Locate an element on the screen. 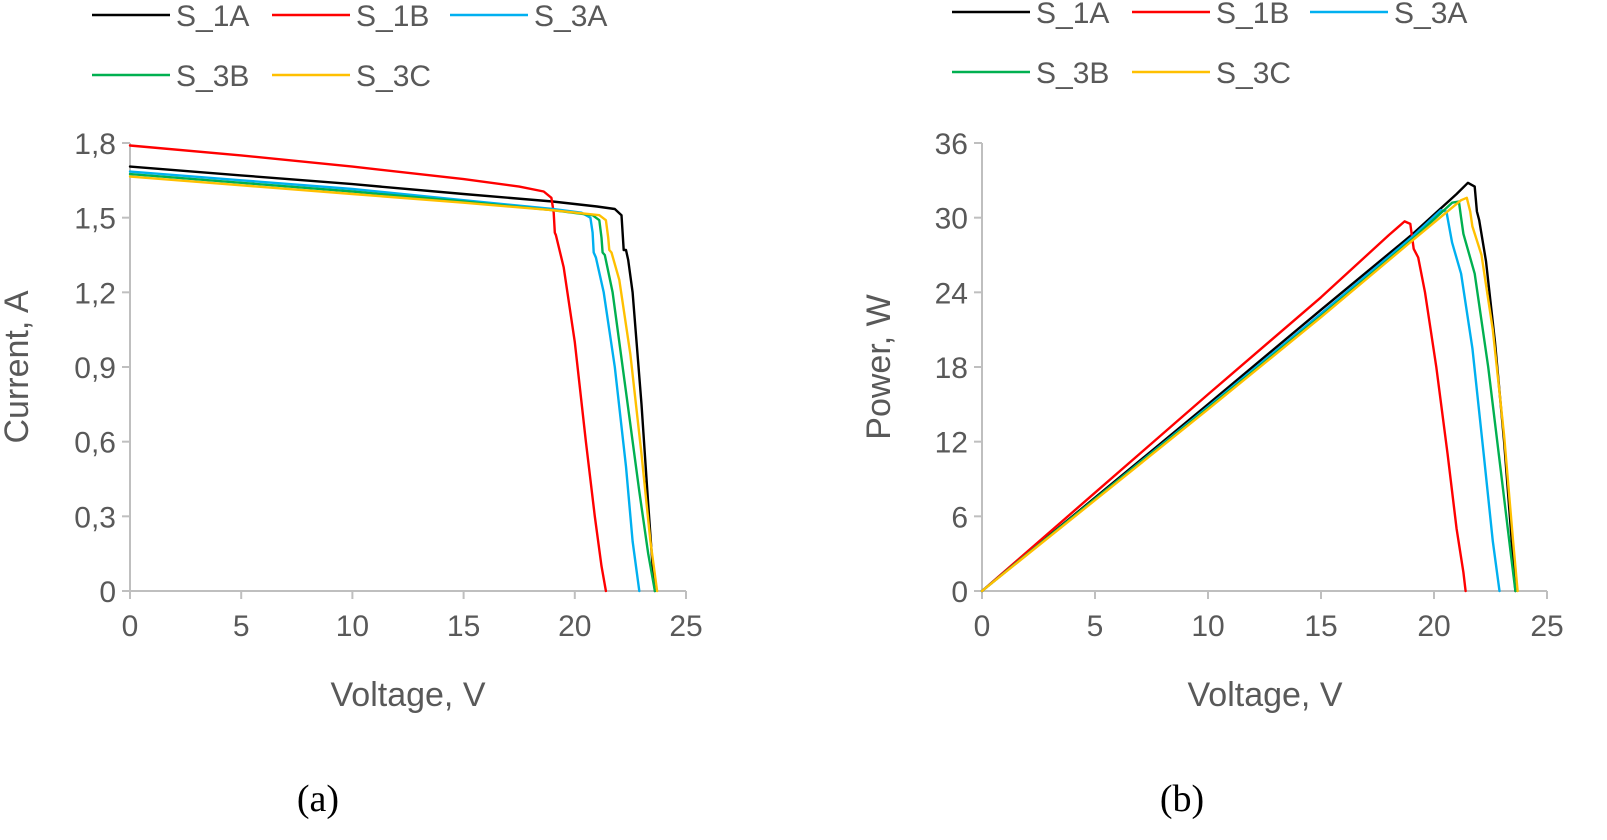 This screenshot has height=840, width=1607. y-tick-label-a: 0 is located at coordinates (107, 592).